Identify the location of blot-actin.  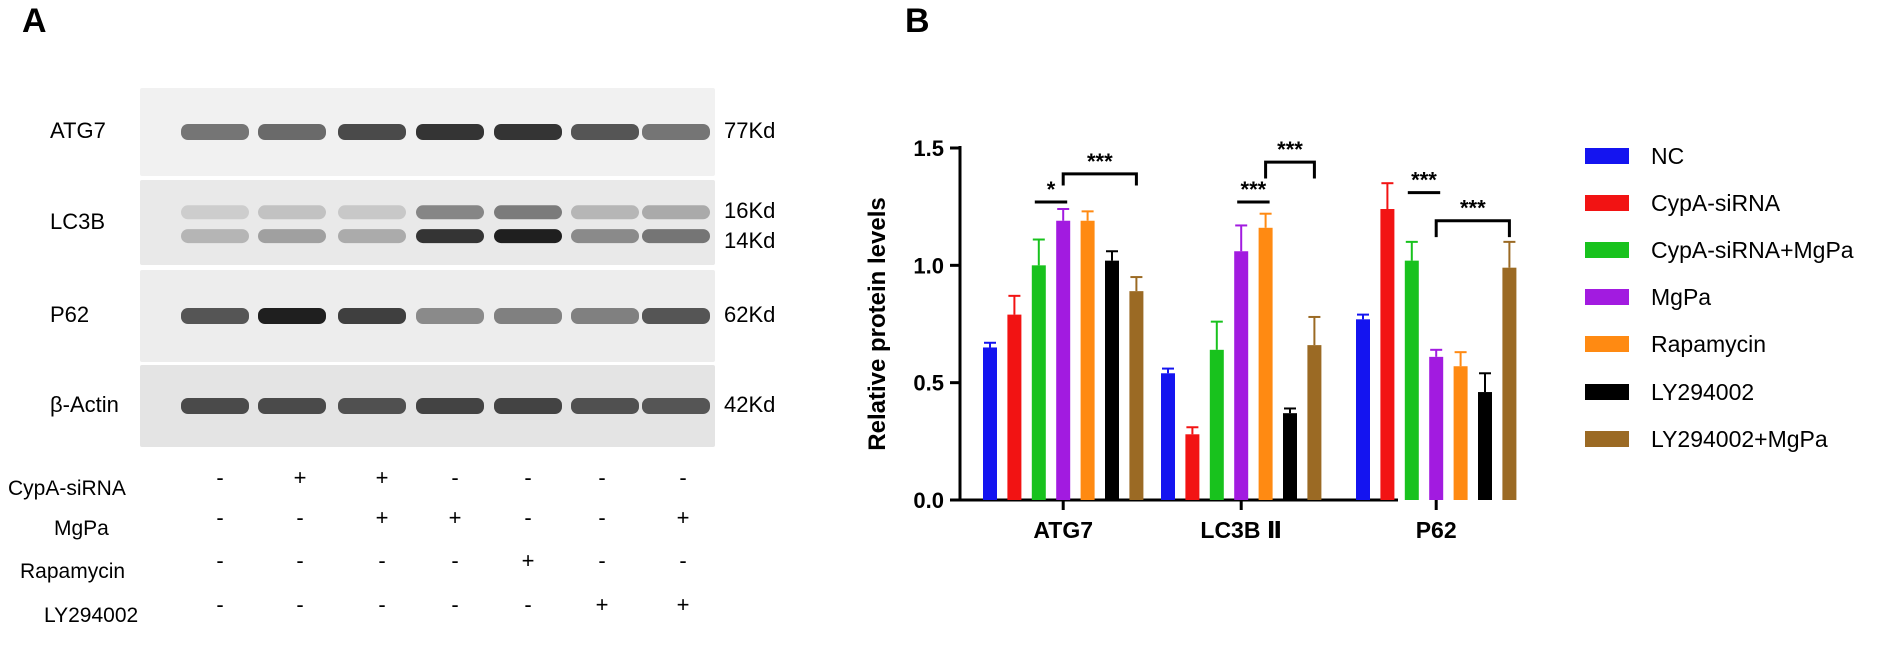
(427, 406).